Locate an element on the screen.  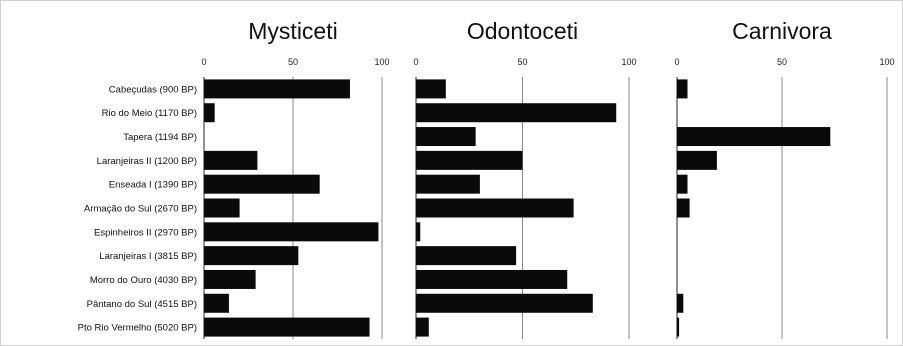
category-label: Laranjeiras II (1200 BP) is located at coordinates (147, 161).